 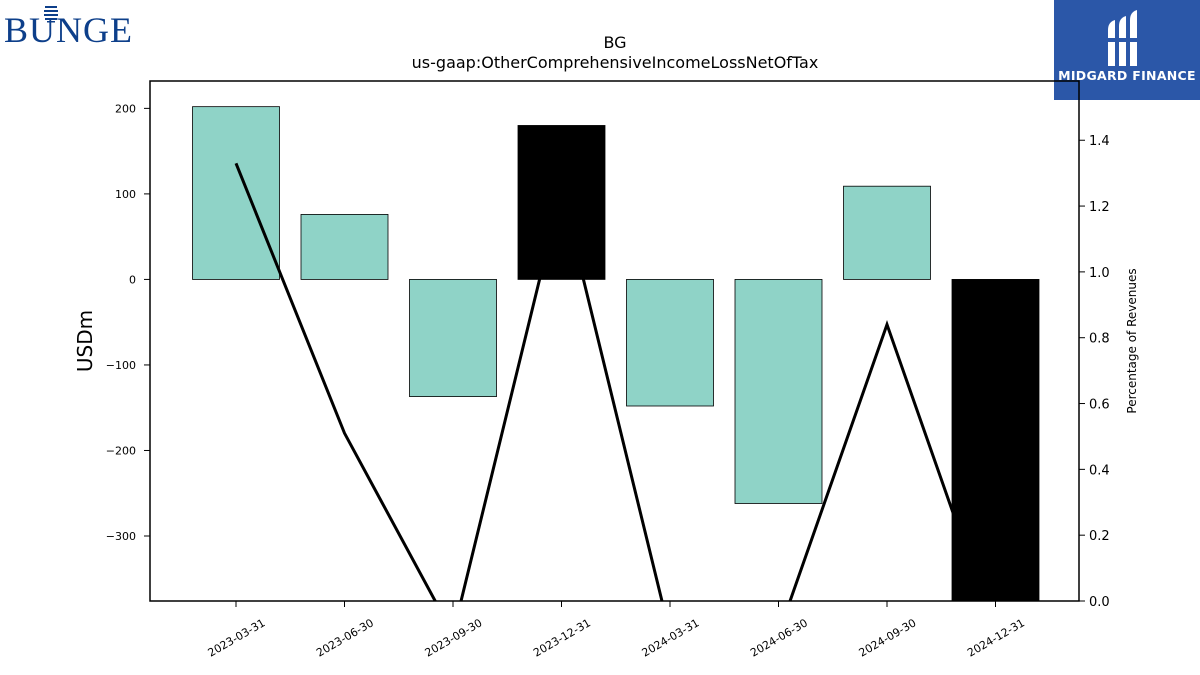 What do you see at coordinates (51, 14) in the screenshot?
I see `bunge-logo-mark` at bounding box center [51, 14].